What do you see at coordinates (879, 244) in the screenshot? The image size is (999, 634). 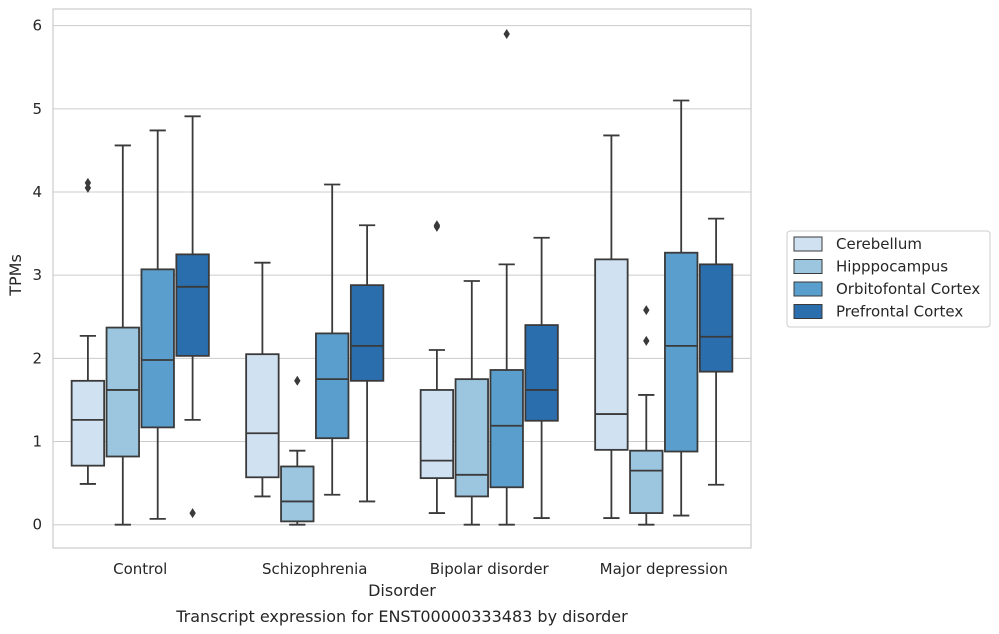 I see `legend-label: Cerebellum` at bounding box center [879, 244].